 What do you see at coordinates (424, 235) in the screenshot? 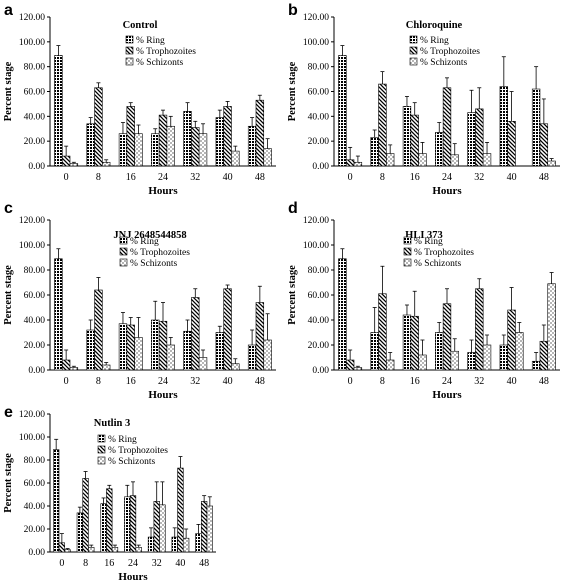
I see `chart-title: HLI 373` at bounding box center [424, 235].